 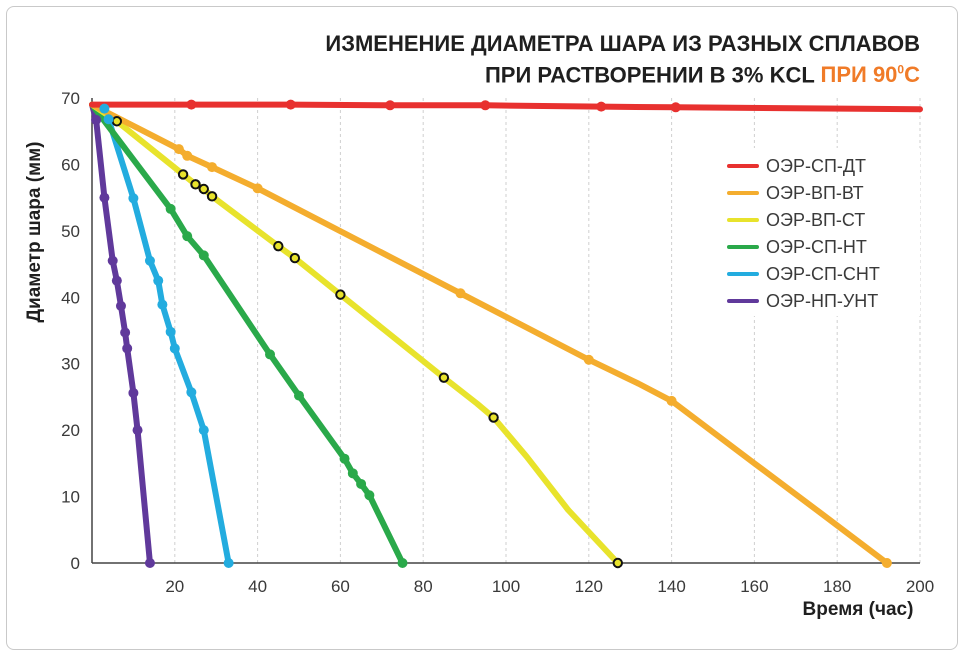 What do you see at coordinates (912, 75) in the screenshot?
I see `title-temperature-unit: С` at bounding box center [912, 75].